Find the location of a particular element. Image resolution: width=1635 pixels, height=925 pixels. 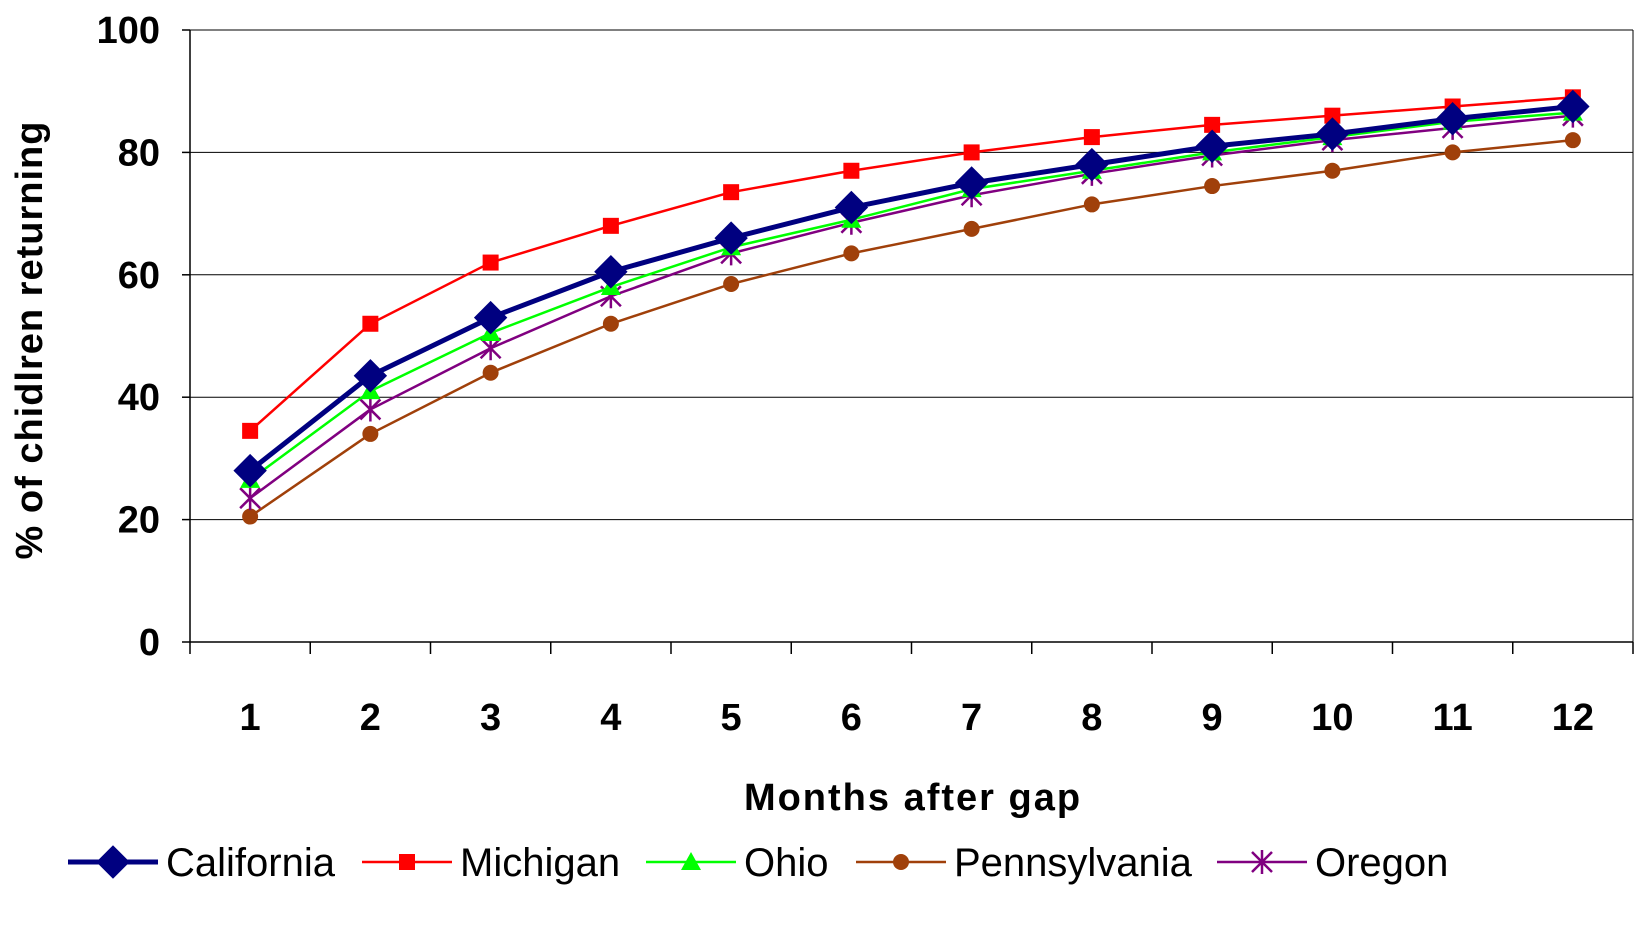

x-axis-title: Months after gap is located at coordinates (913, 798).